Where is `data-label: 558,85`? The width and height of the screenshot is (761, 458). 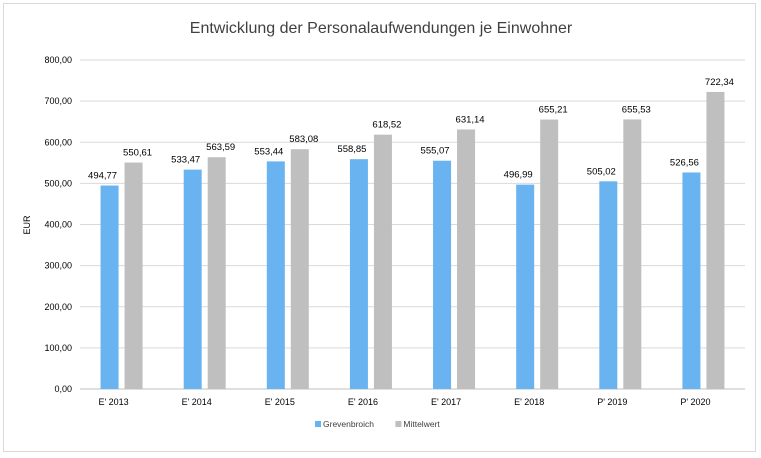 data-label: 558,85 is located at coordinates (351, 149).